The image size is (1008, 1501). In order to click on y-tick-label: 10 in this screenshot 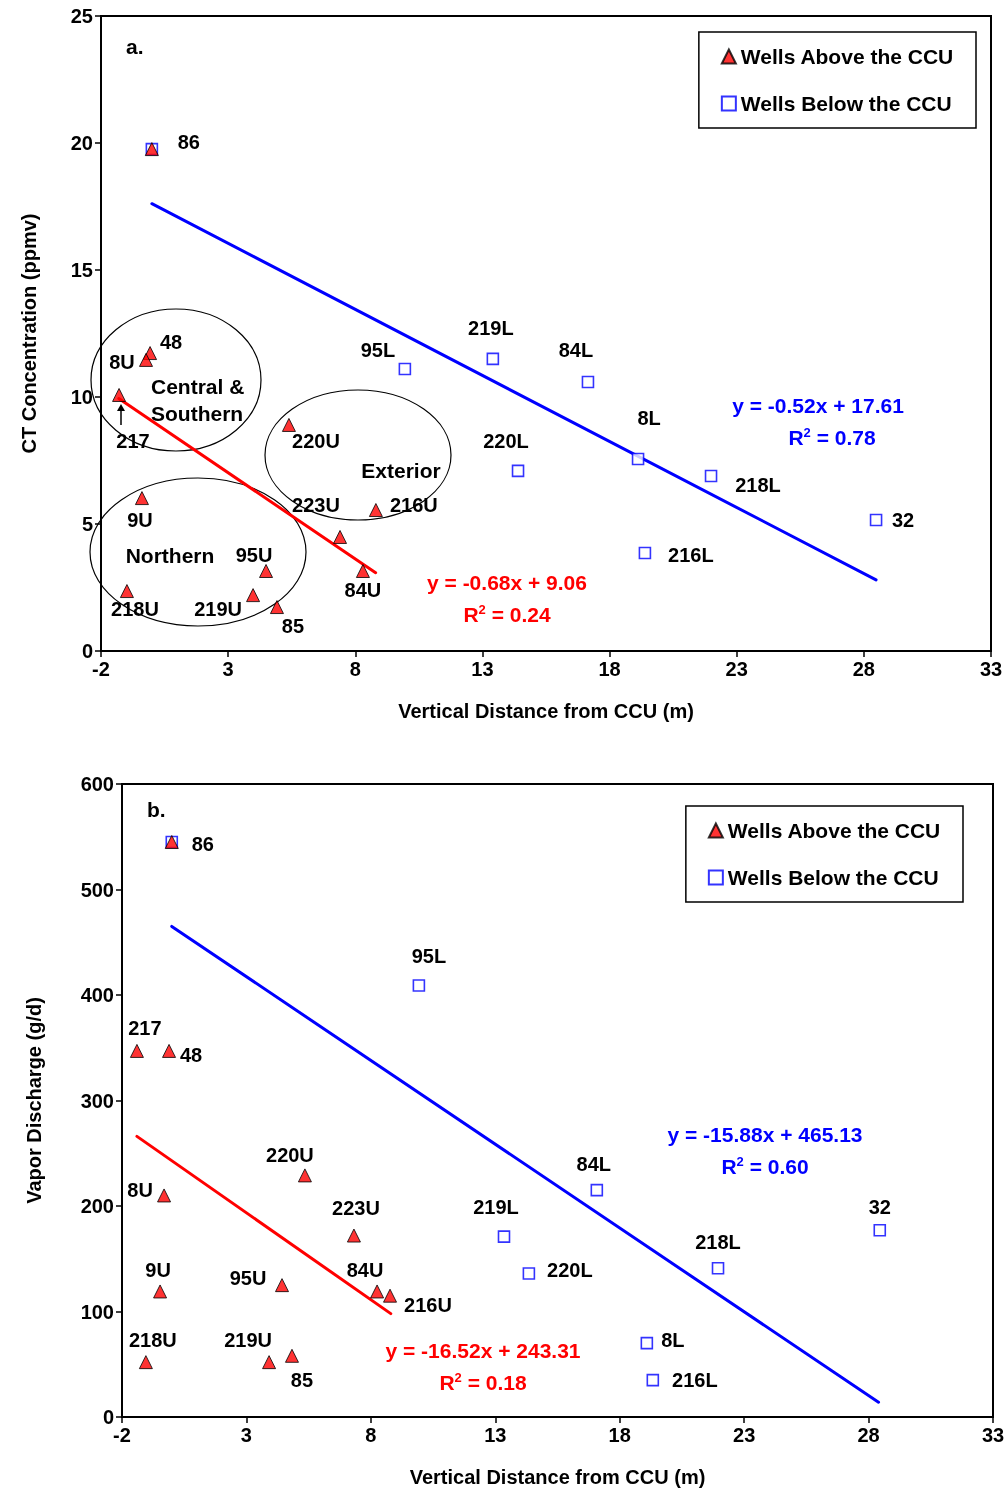, I will do `click(81, 397)`.